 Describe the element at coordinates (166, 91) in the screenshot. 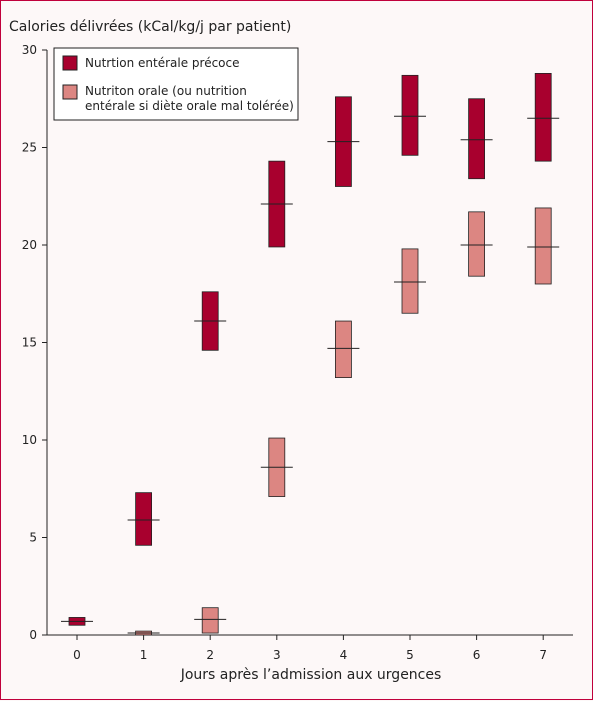

I see `legend-label-oral-line1: Nutriton orale (ou nutrition` at that location.